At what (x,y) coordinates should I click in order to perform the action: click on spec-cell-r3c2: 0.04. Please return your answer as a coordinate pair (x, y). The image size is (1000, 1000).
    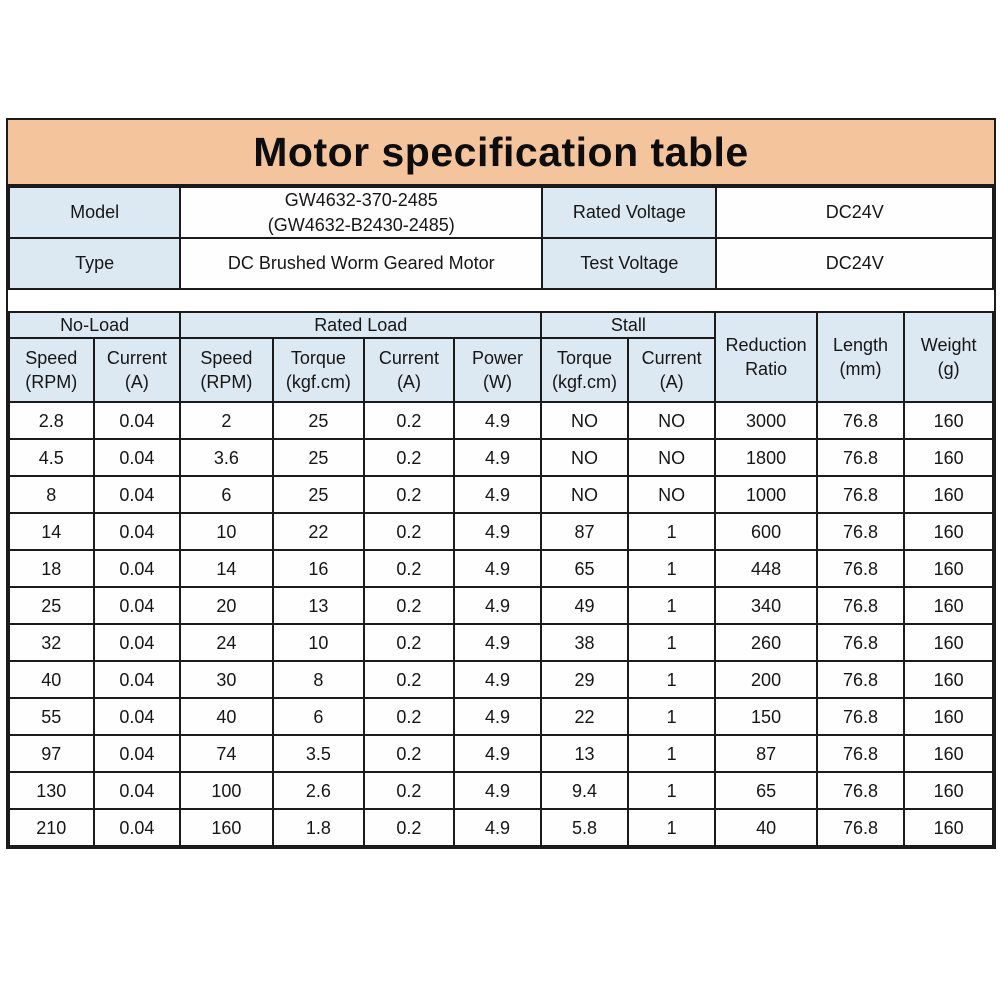
    Looking at the image, I should click on (137, 495).